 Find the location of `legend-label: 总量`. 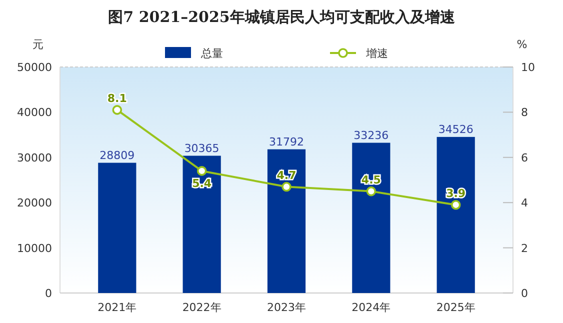

legend-label: 总量 is located at coordinates (211, 53).